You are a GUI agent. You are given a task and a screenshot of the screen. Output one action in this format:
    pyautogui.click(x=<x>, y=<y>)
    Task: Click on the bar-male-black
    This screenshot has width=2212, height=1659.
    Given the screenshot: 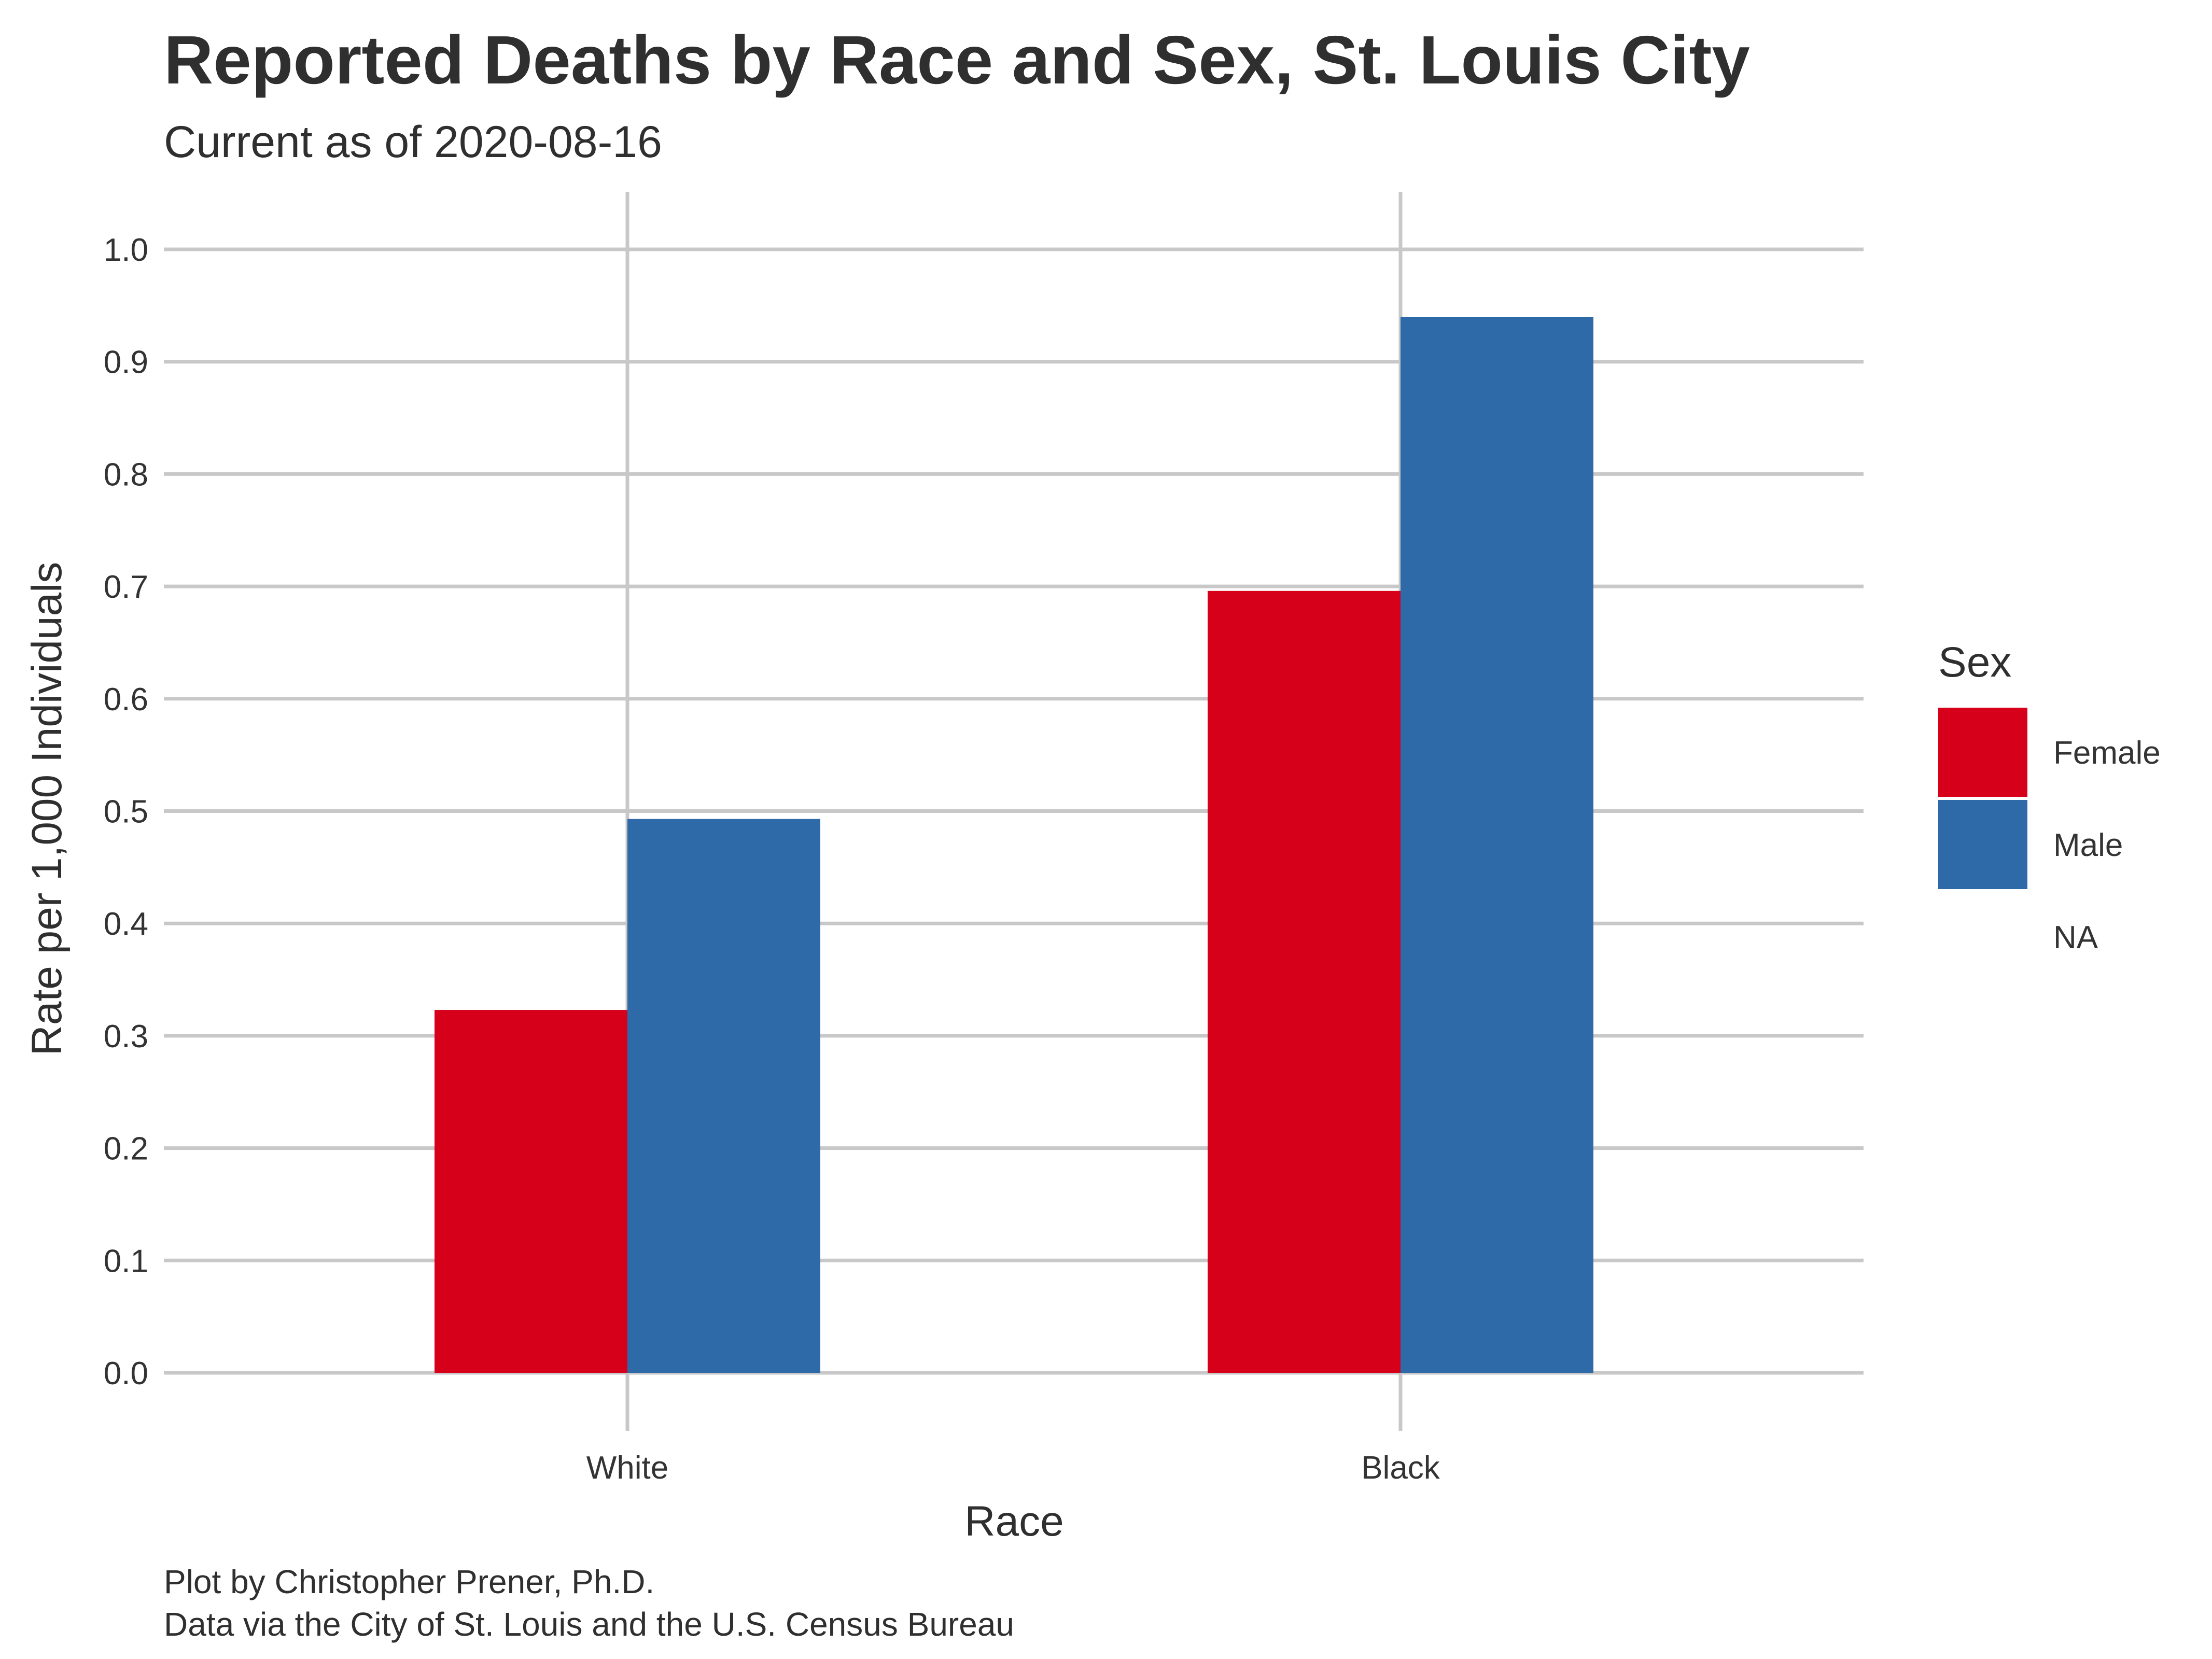 What is the action you would take?
    pyautogui.click(x=1497, y=845)
    